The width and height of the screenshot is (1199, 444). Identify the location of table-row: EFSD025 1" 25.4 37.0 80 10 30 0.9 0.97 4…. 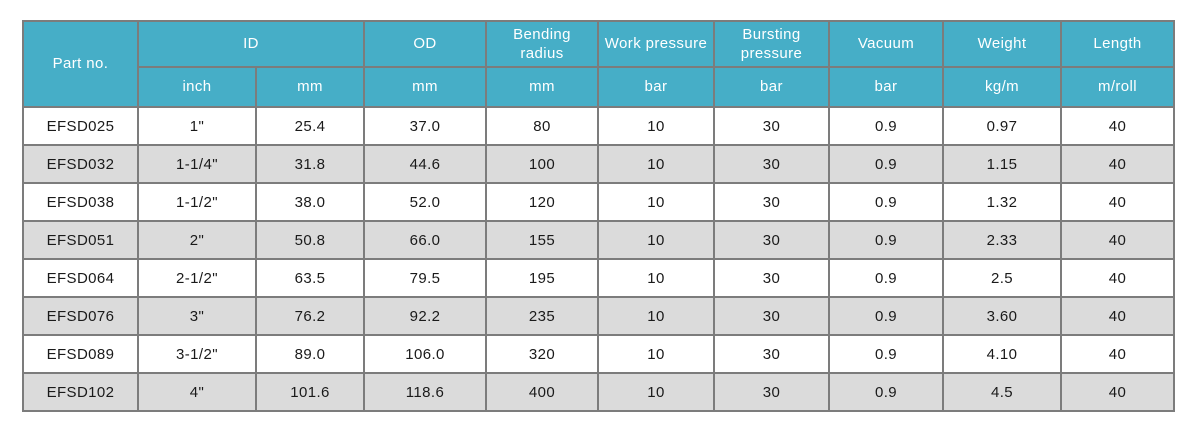
(598, 126).